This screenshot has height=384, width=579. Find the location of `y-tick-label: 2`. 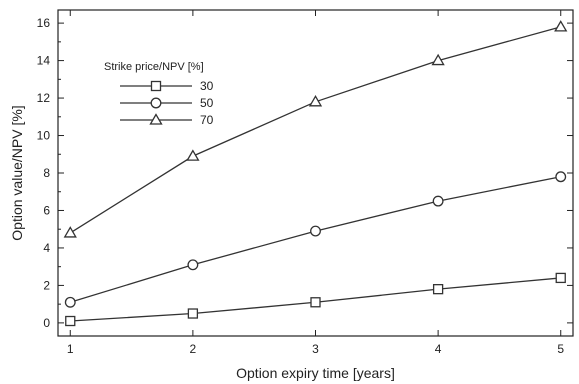

y-tick-label: 2 is located at coordinates (46, 285).